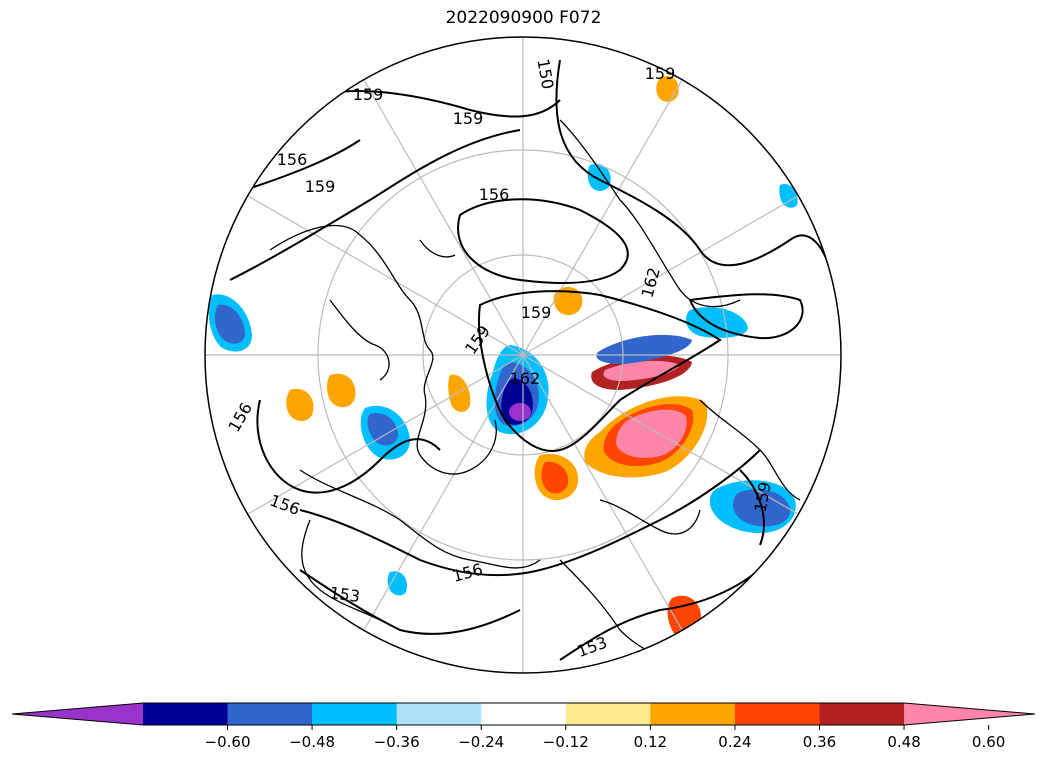 The height and width of the screenshot is (765, 1047). What do you see at coordinates (545, 73) in the screenshot?
I see `contour-label: 150` at bounding box center [545, 73].